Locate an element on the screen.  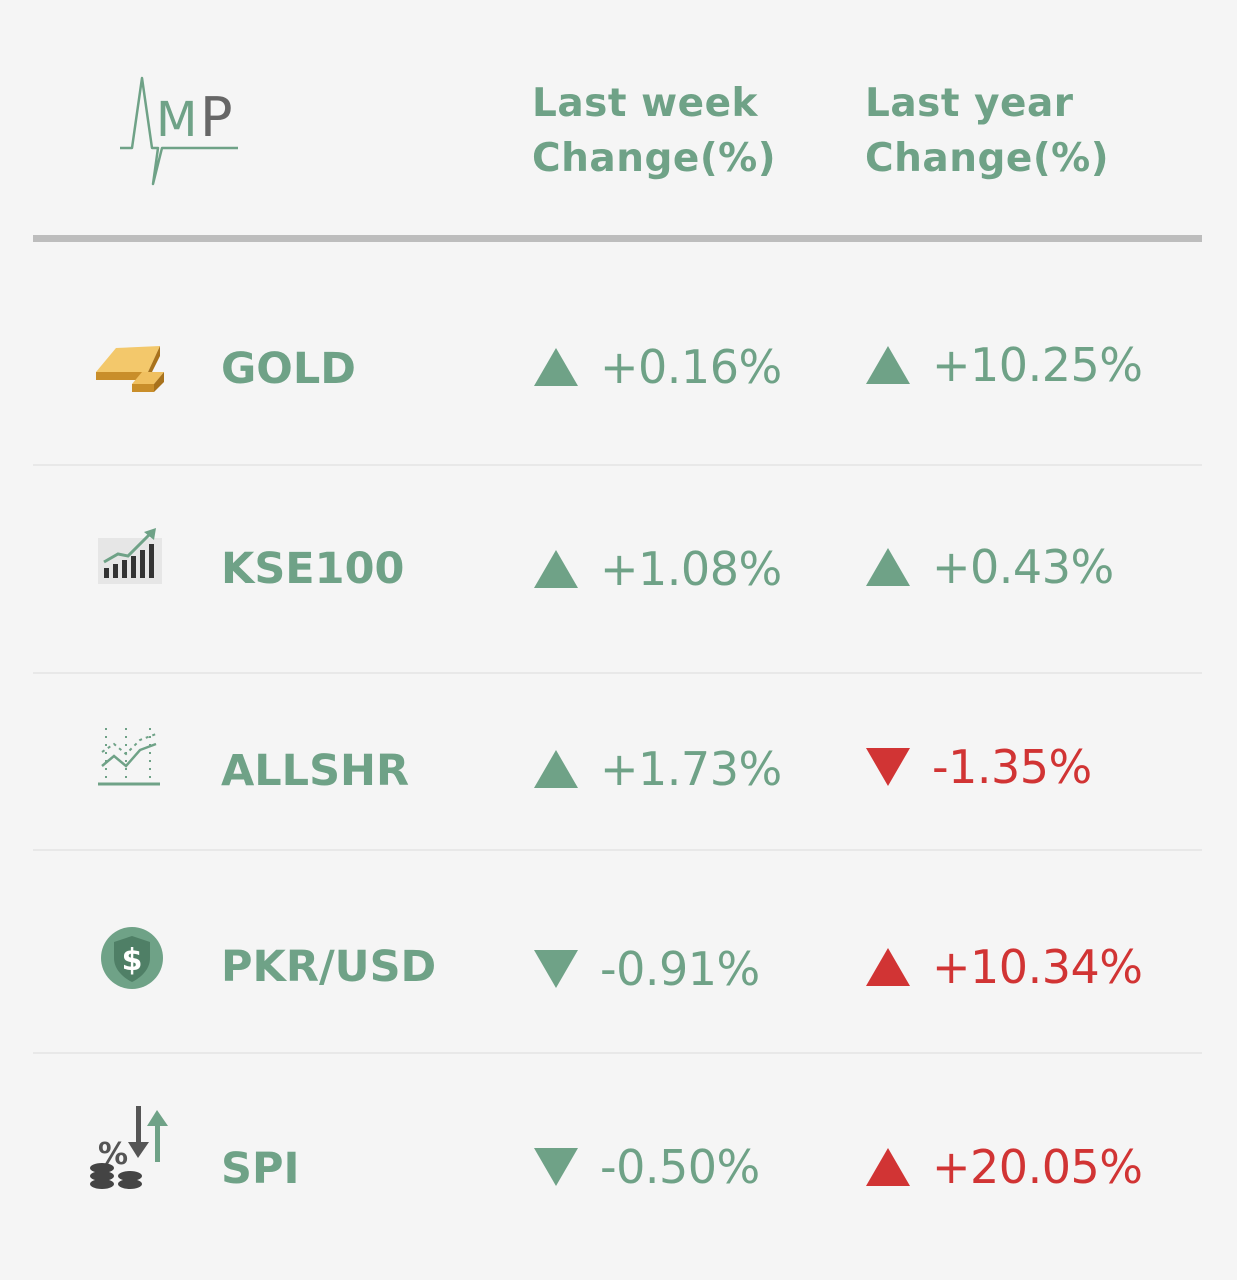
amp-logo: M P is located at coordinates (179, 131).